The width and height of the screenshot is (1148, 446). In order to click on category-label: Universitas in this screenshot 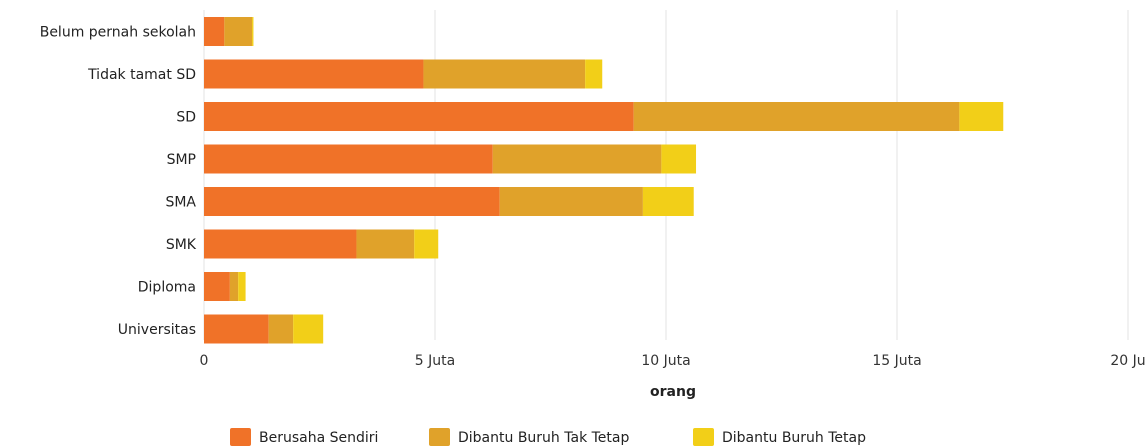, I will do `click(157, 330)`.